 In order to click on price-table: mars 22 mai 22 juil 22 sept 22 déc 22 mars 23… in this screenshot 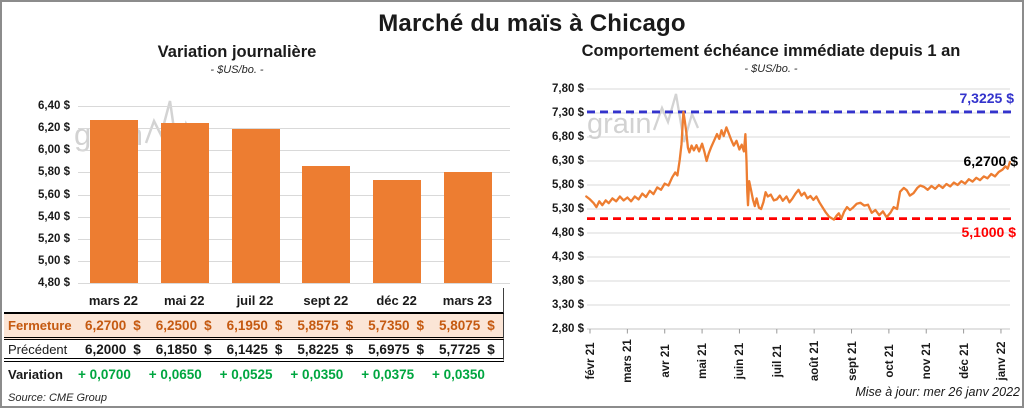, I will do `click(254, 337)`.